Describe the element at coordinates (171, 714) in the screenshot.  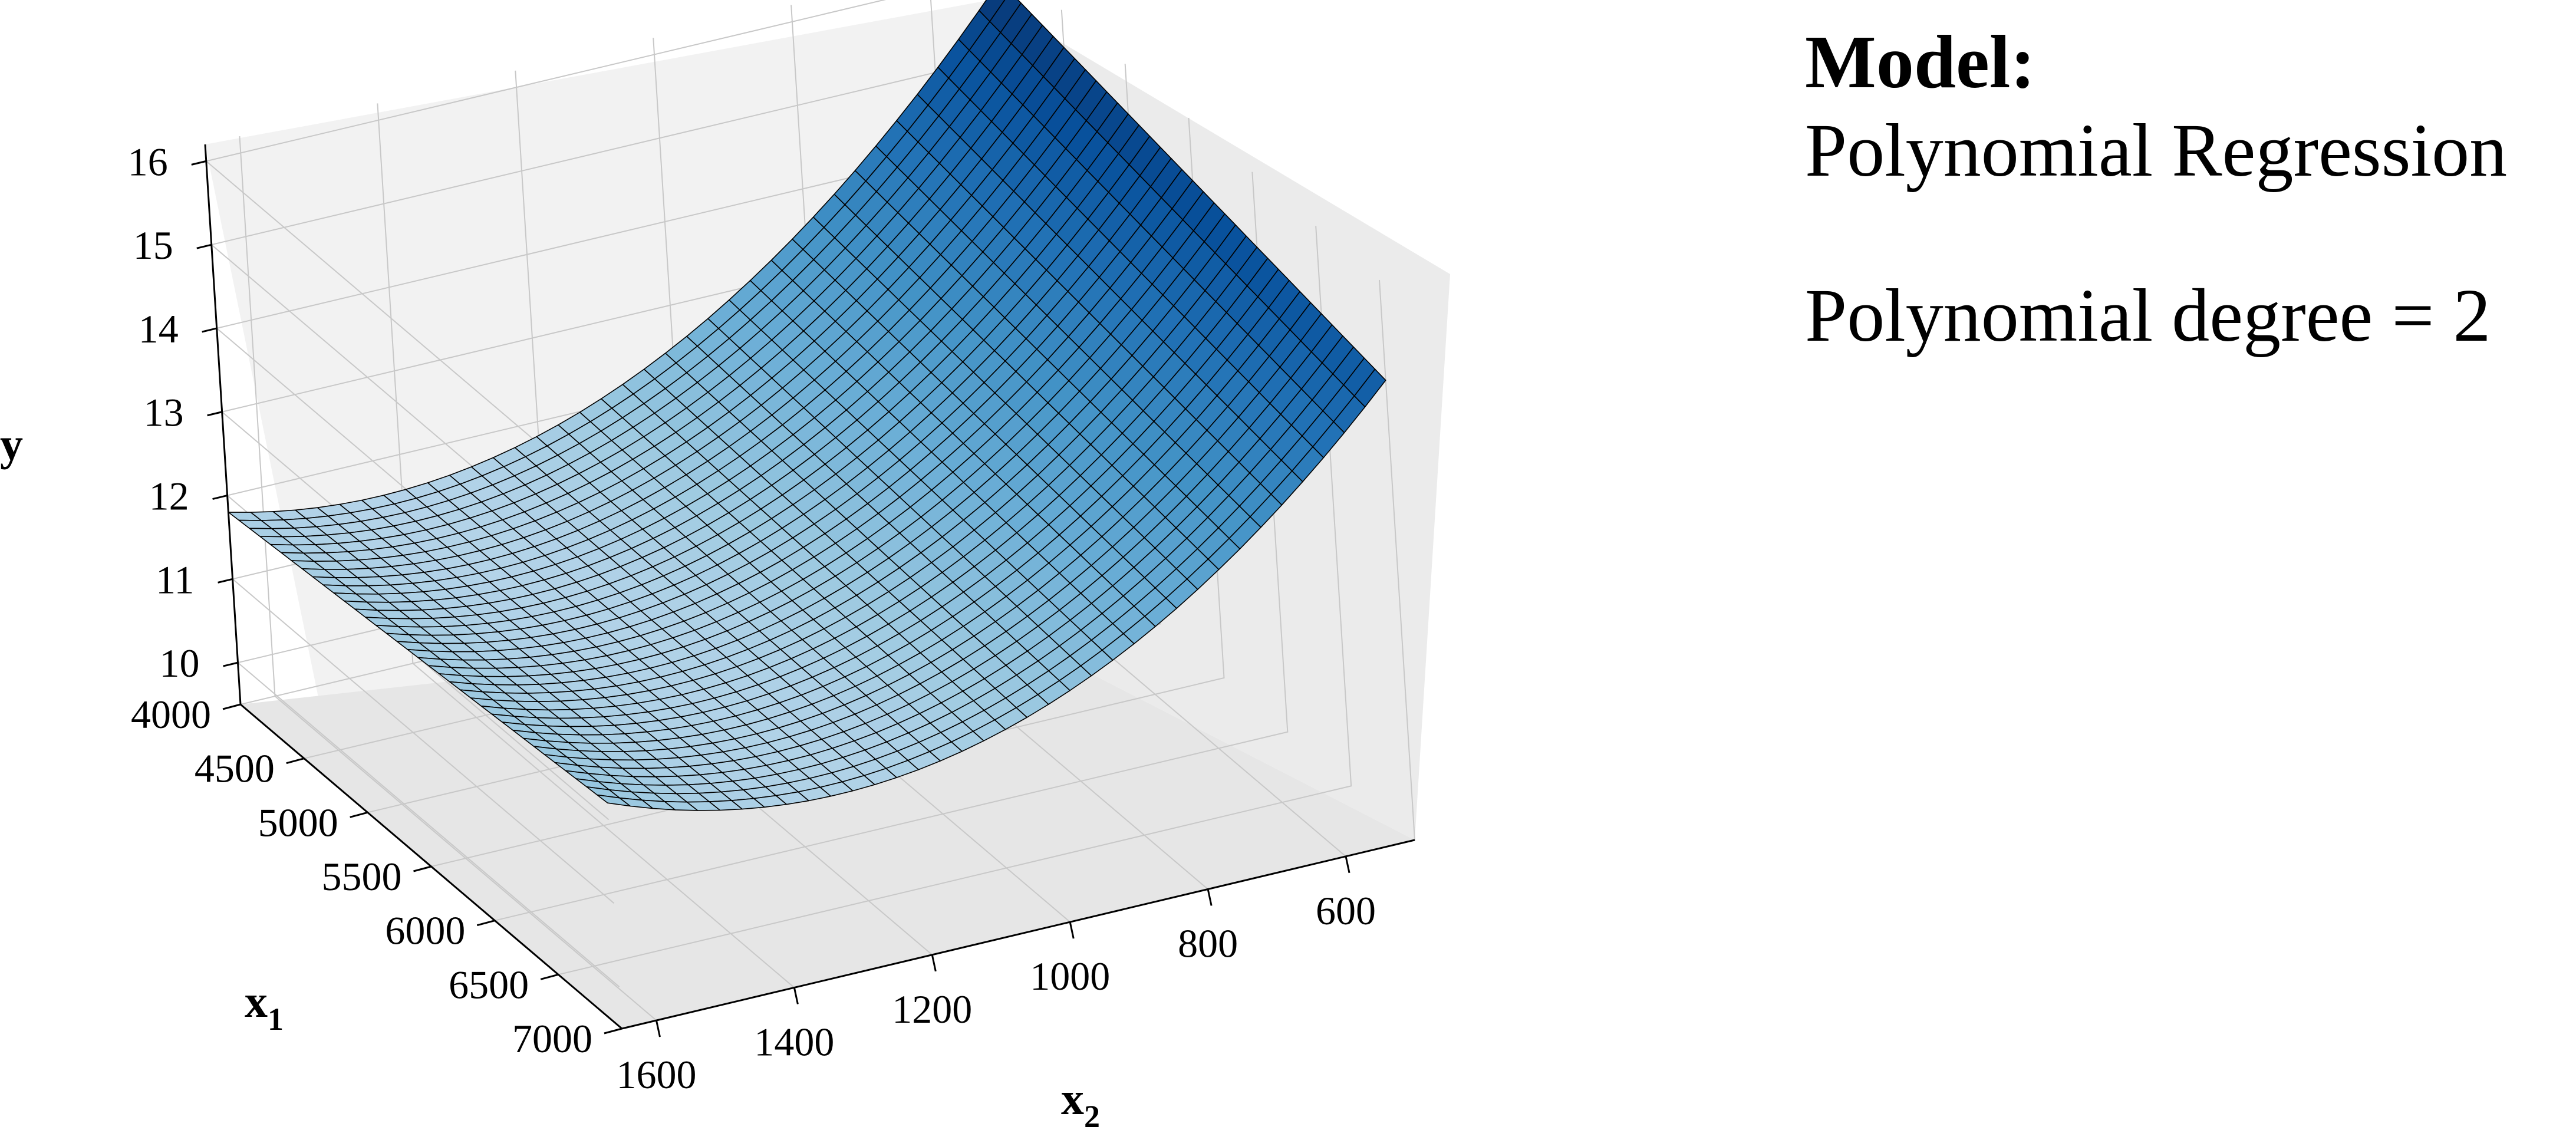
I see `x1-tick-label-0: 4000` at that location.